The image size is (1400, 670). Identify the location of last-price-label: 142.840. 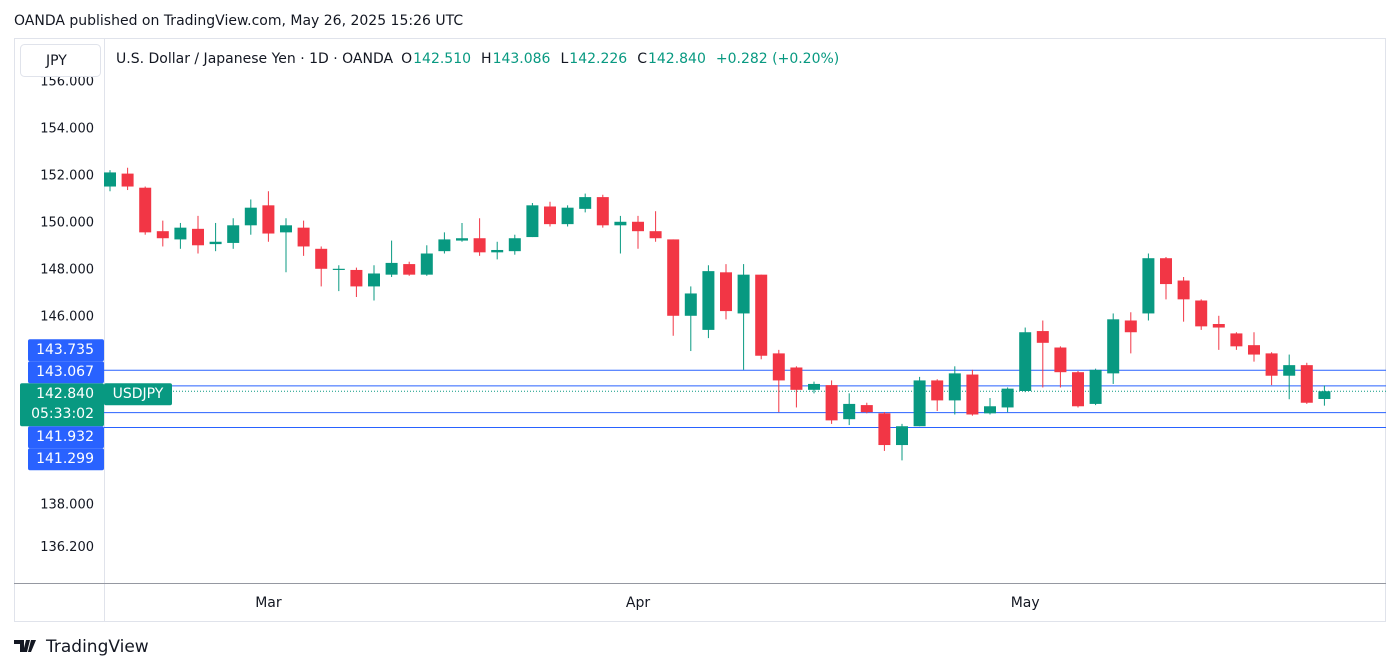
(65, 394).